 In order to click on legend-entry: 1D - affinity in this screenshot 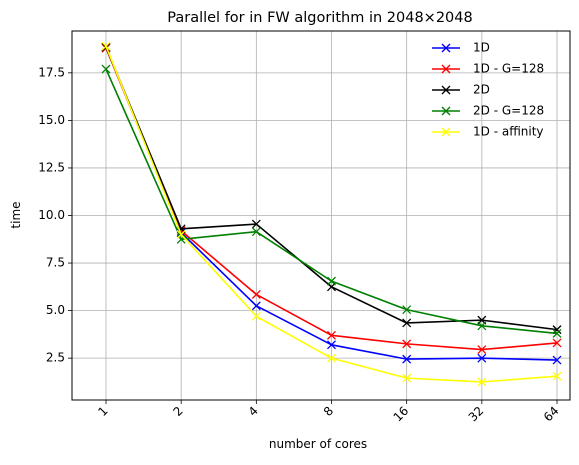, I will do `click(488, 132)`.